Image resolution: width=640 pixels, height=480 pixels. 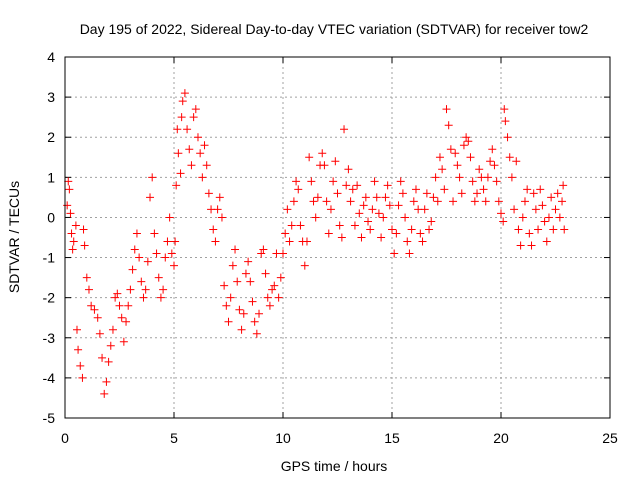 What do you see at coordinates (49, 378) in the screenshot?
I see `y-tick-label: -4` at bounding box center [49, 378].